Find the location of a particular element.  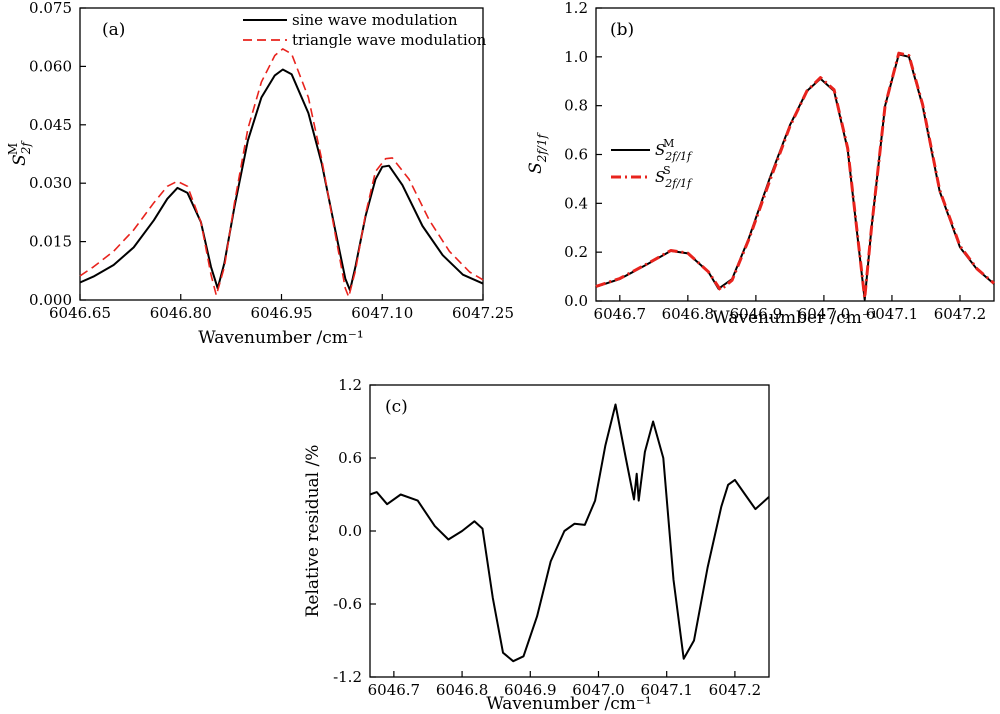

ylabel-b-sub: 2f/1f is located at coordinates (542, 148).